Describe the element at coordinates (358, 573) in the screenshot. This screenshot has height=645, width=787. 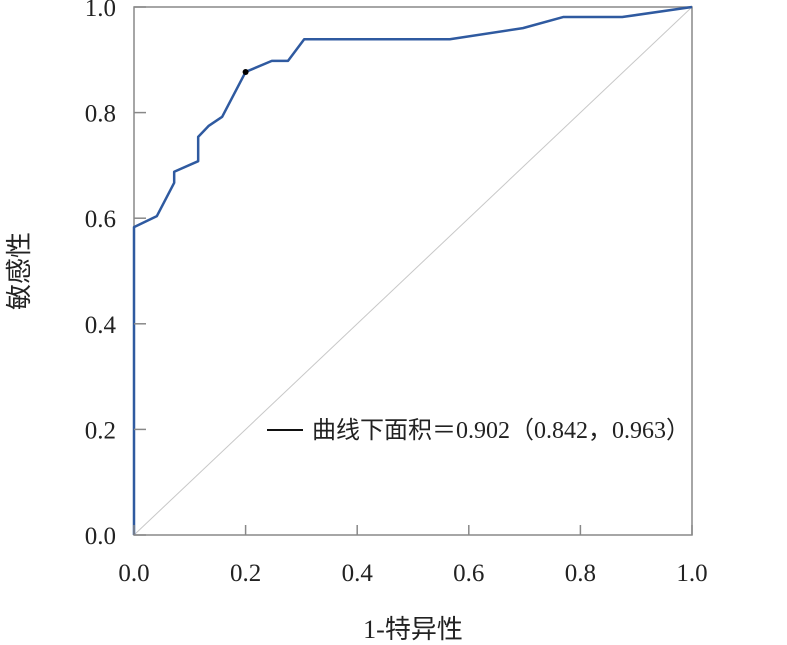
I see `x-tick-label: 0.4` at that location.